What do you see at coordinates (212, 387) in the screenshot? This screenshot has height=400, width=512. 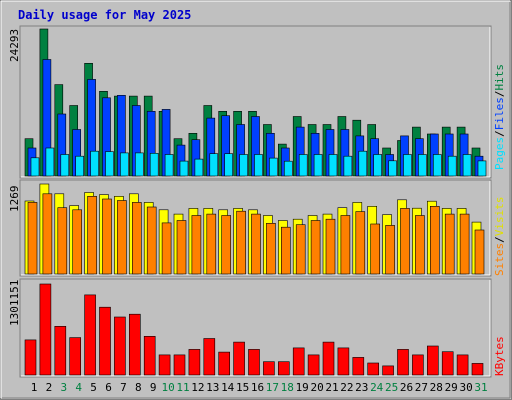 I see `x-tick-label-day-13: 13` at bounding box center [212, 387].